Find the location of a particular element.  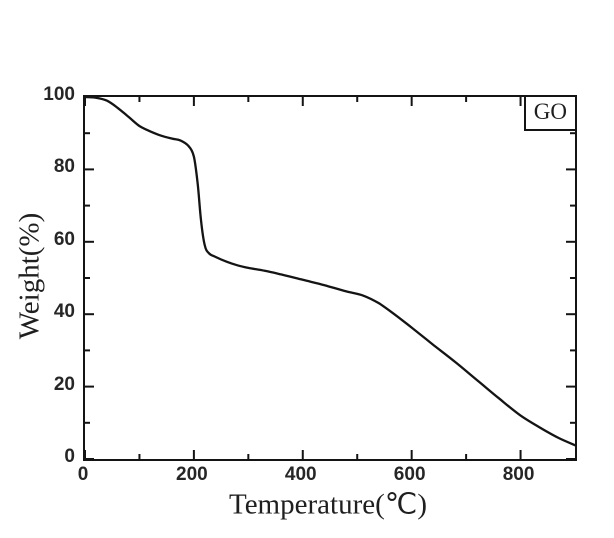

legend-box: GO is located at coordinates (550, 113).